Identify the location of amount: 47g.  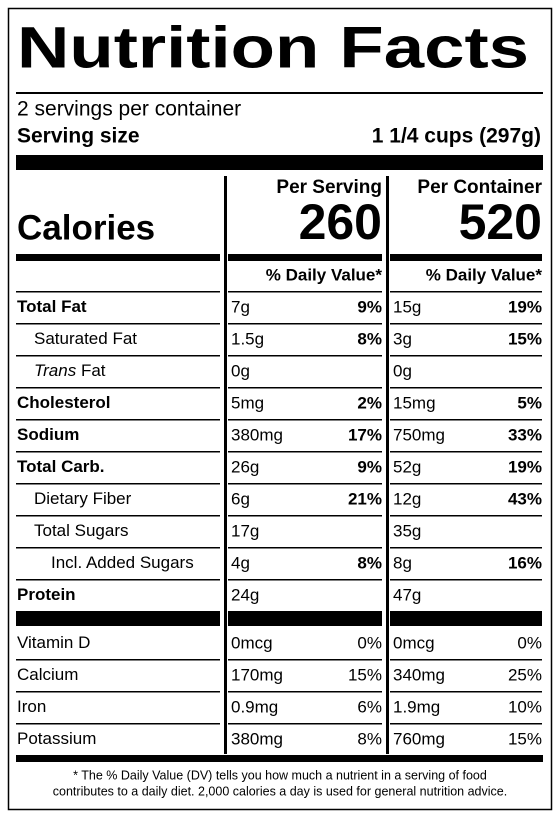
(407, 594).